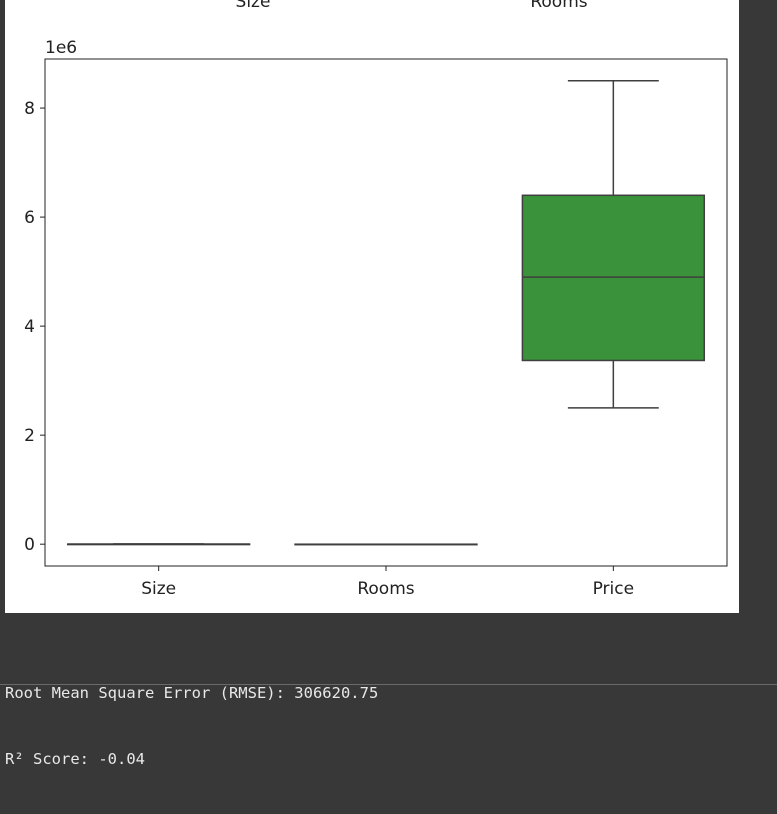  I want to click on x-axis-ticks: Size Rooms Price, so click(387, 582).